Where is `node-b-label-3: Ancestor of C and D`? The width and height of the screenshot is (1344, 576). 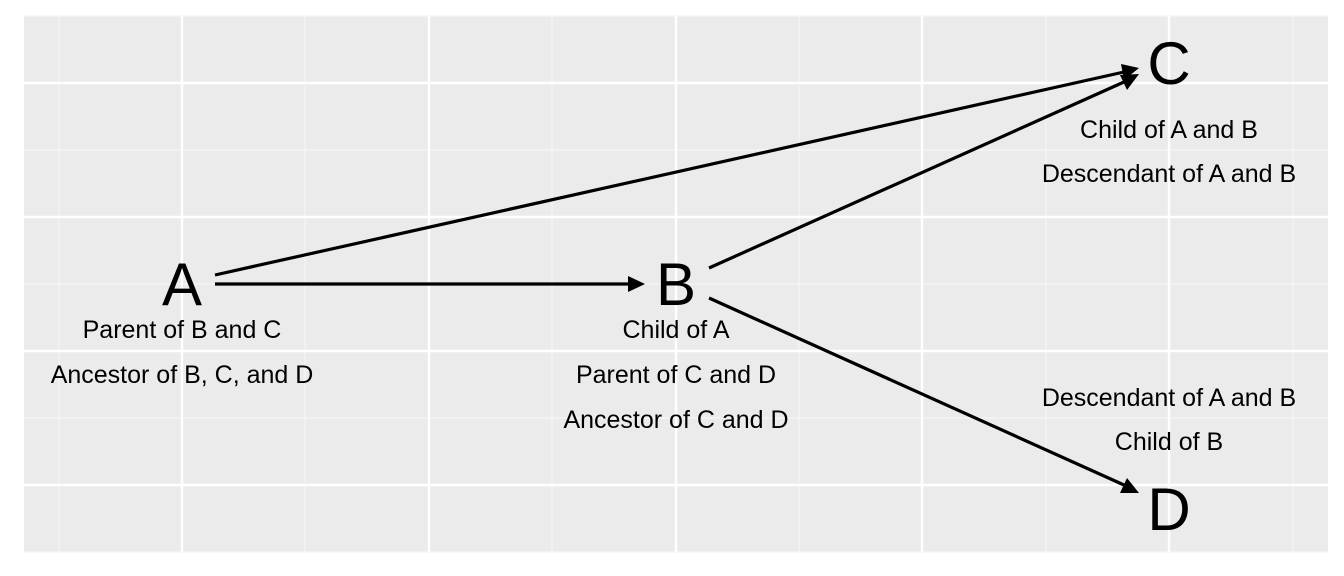
node-b-label-3: Ancestor of C and D is located at coordinates (675, 420).